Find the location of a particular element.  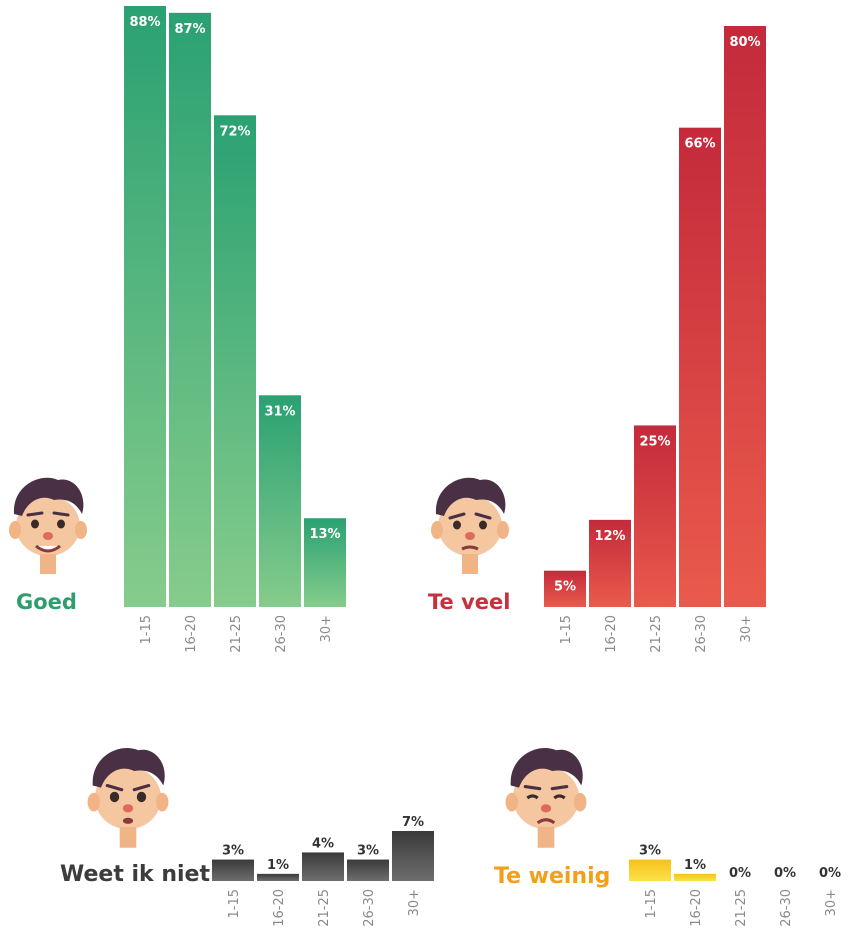

data-label-21-25: 72% is located at coordinates (234, 131).